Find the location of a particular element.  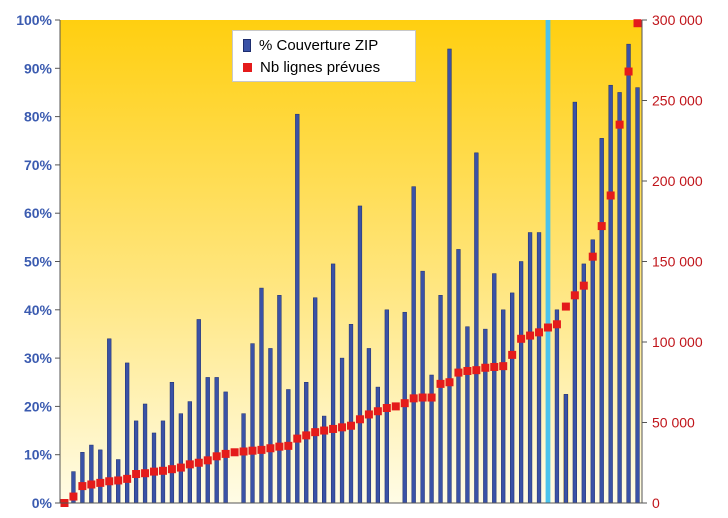

legend-marker-swatch is located at coordinates (247, 67).